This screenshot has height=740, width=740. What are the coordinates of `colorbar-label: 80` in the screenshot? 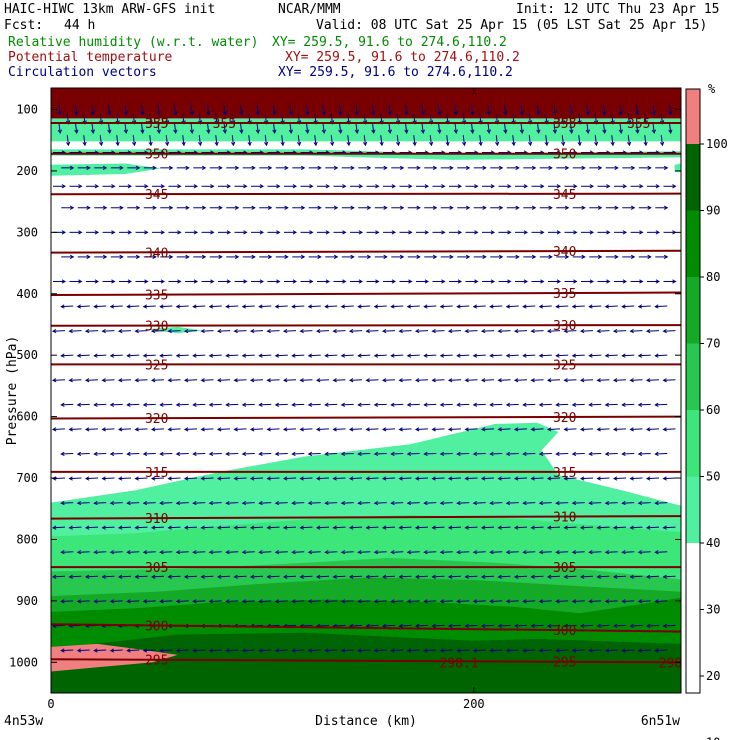 It's located at (713, 277).